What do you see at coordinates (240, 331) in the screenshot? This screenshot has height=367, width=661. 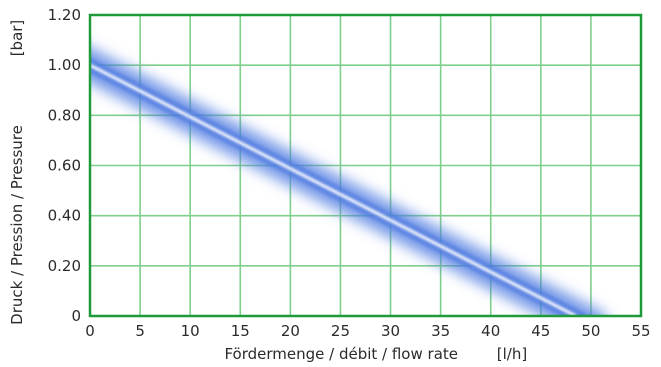 I see `x-tick-label: 15` at bounding box center [240, 331].